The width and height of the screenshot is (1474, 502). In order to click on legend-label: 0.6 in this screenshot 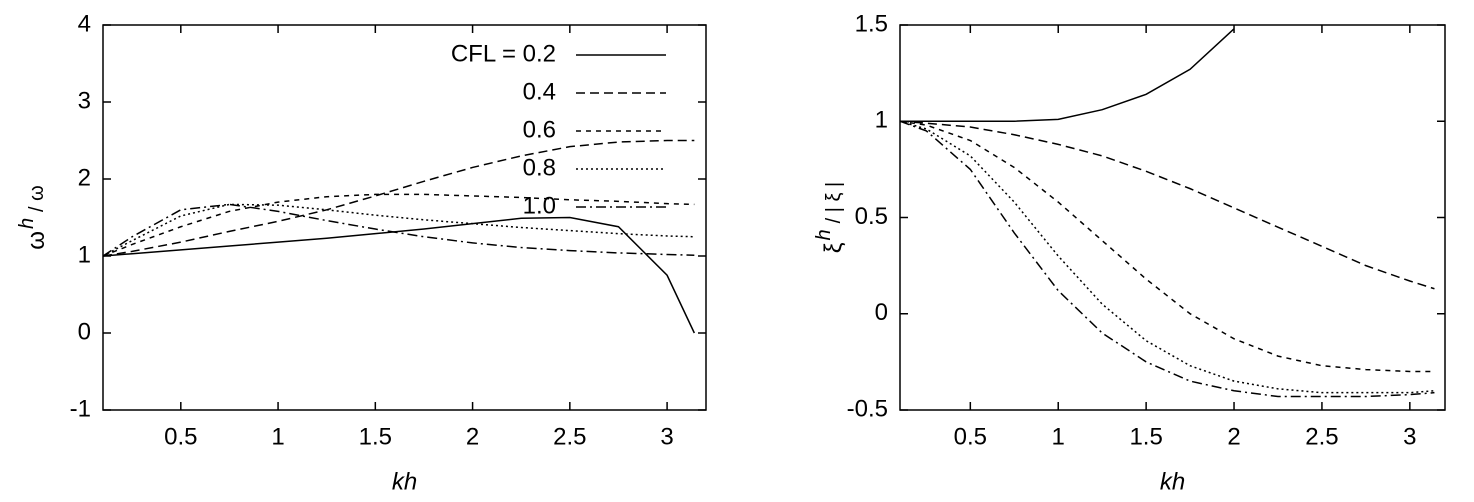, I will do `click(539, 129)`.